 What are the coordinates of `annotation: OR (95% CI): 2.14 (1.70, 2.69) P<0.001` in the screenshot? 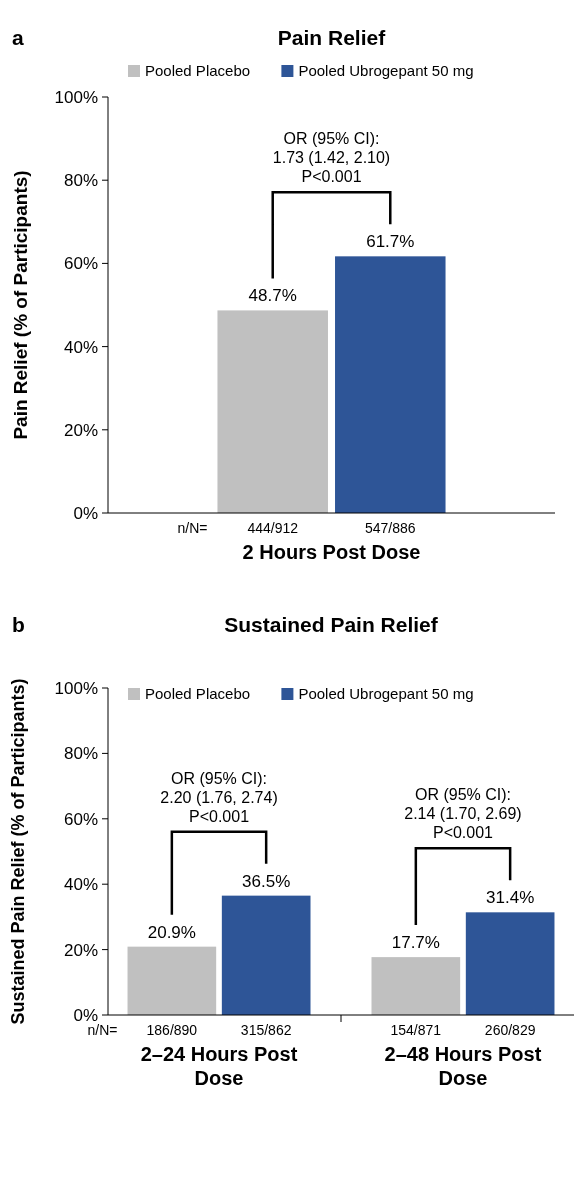 It's located at (463, 814).